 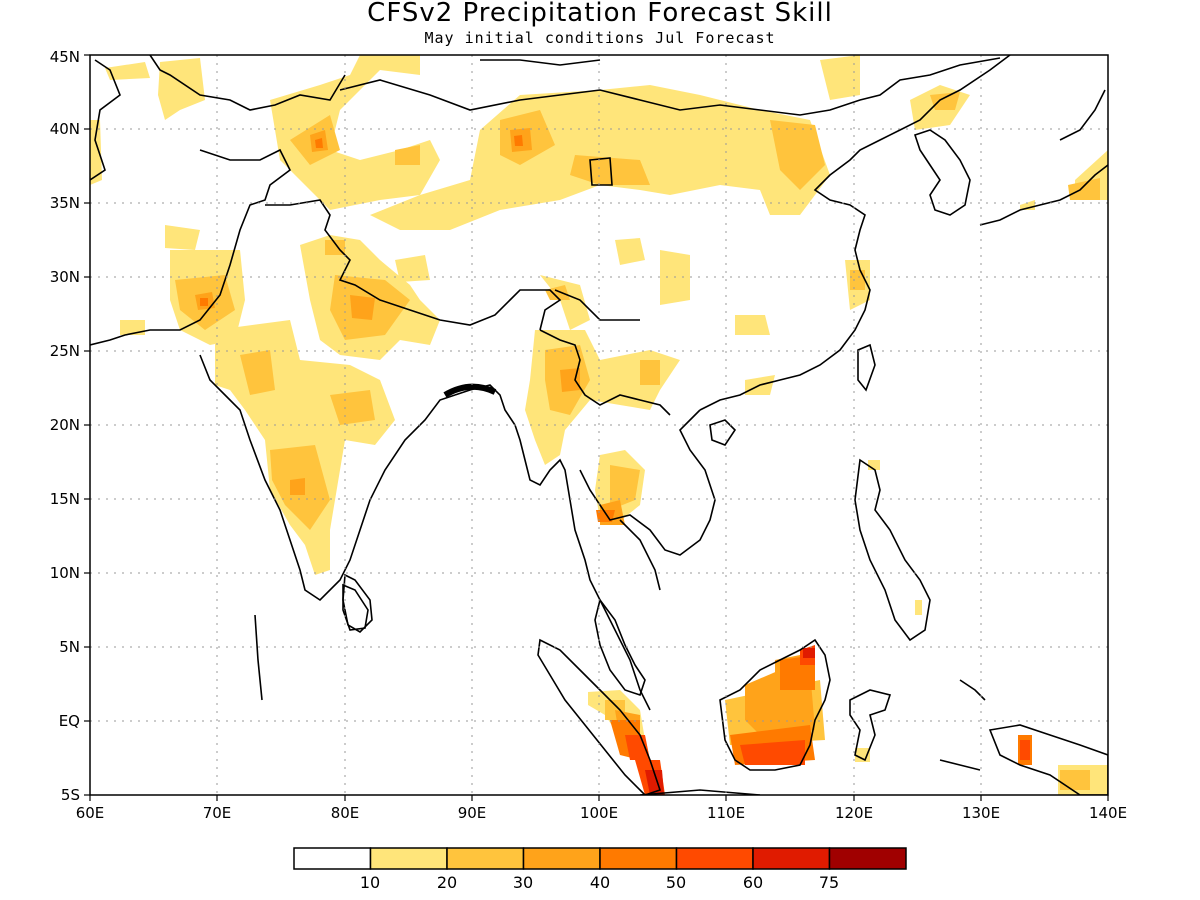 What do you see at coordinates (472, 813) in the screenshot?
I see `lon-label: 90E` at bounding box center [472, 813].